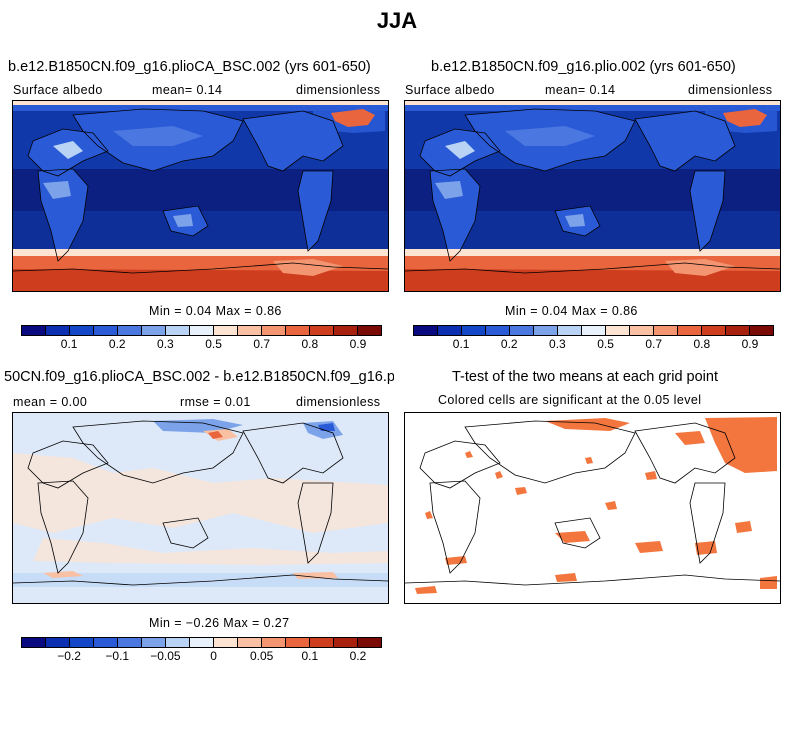 The height and width of the screenshot is (733, 794). Describe the element at coordinates (201, 345) in the screenshot. I see `colorbar-ticks-top-left: 0.1 0.2 0.3 0.5 0.7 0.8 0.9` at that location.